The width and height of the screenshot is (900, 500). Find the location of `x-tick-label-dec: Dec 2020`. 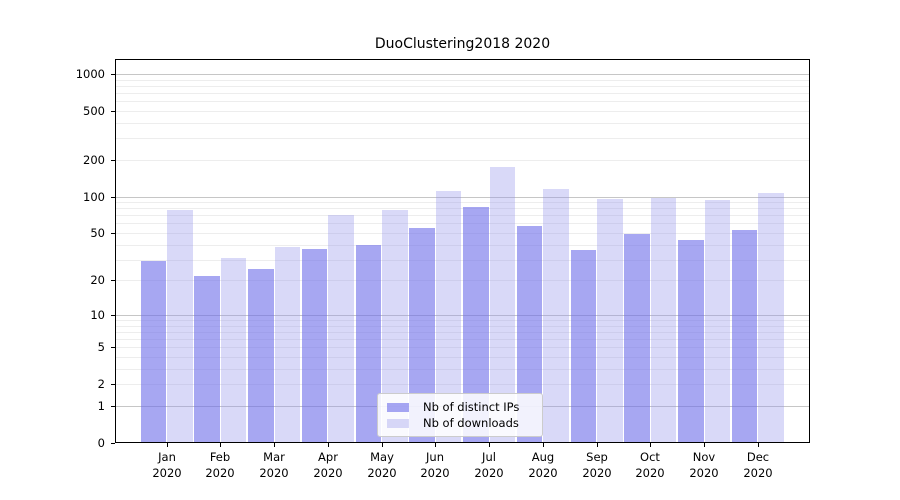

x-tick-label-dec: Dec 2020 is located at coordinates (758, 465).